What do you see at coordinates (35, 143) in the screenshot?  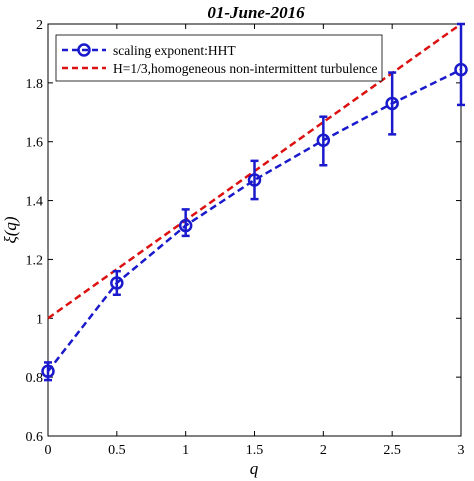 I see `y-tick-label: 1.6` at bounding box center [35, 143].